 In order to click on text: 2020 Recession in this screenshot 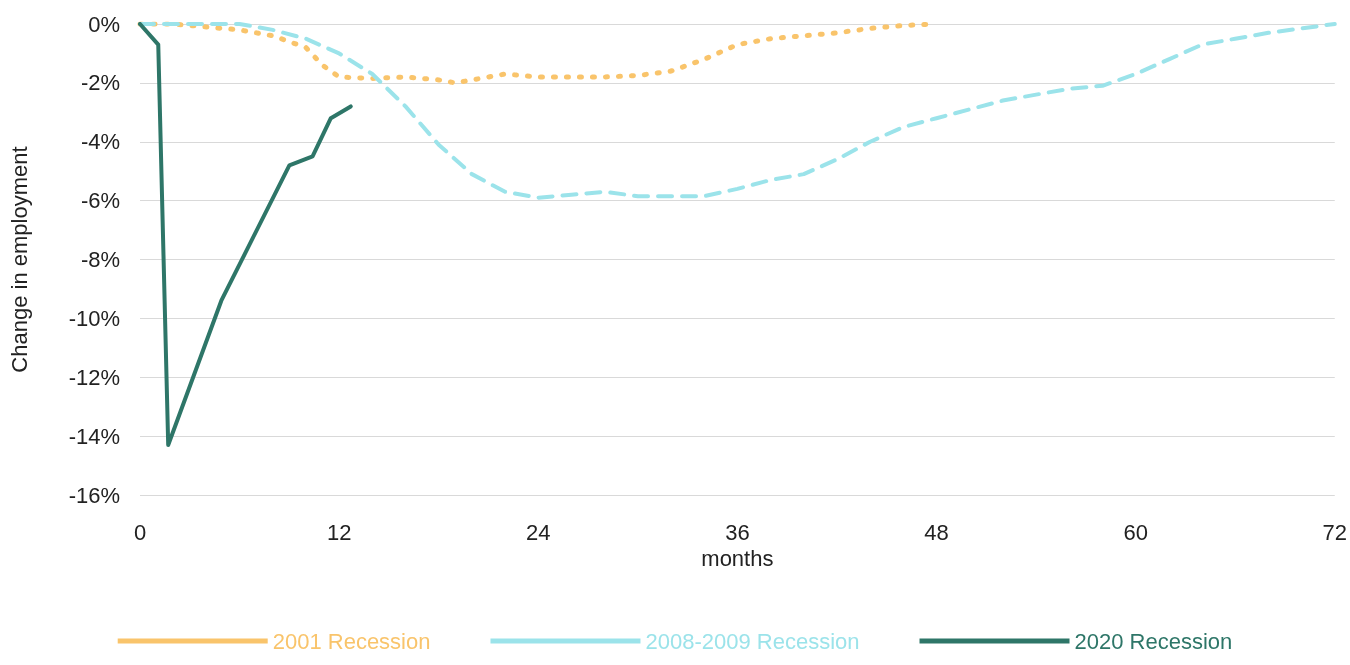, I will do `click(1153, 641)`.